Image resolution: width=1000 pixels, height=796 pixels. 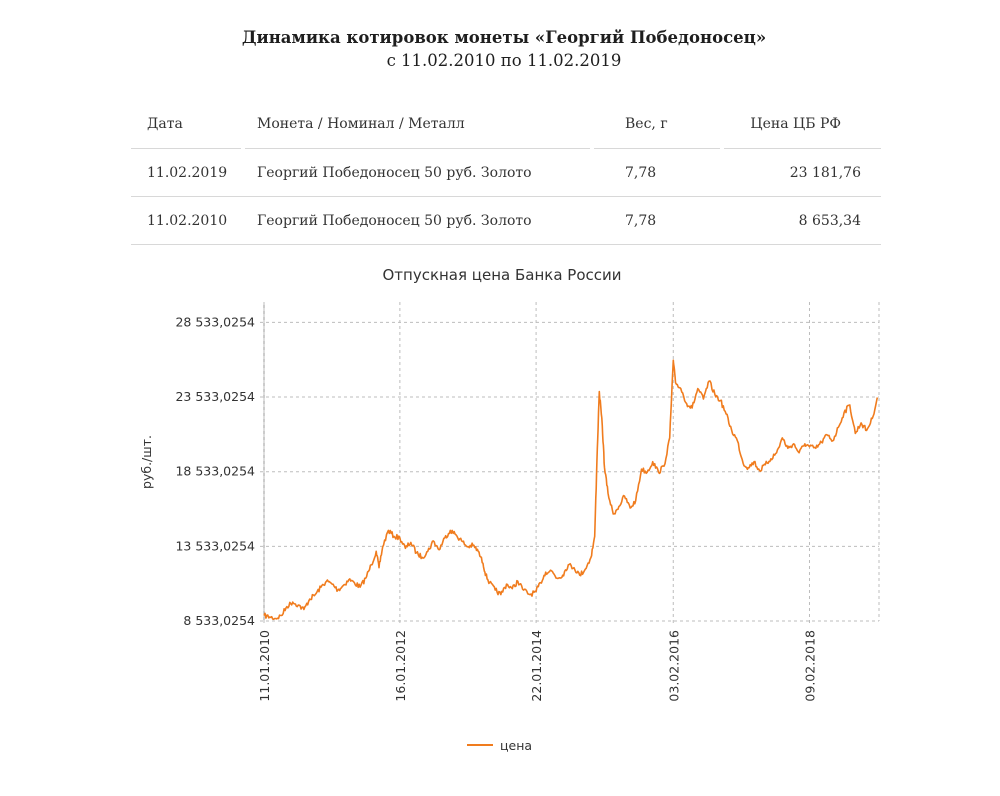 What do you see at coordinates (215, 471) in the screenshot?
I see `y-tick-label: 18 533,0254` at bounding box center [215, 471].